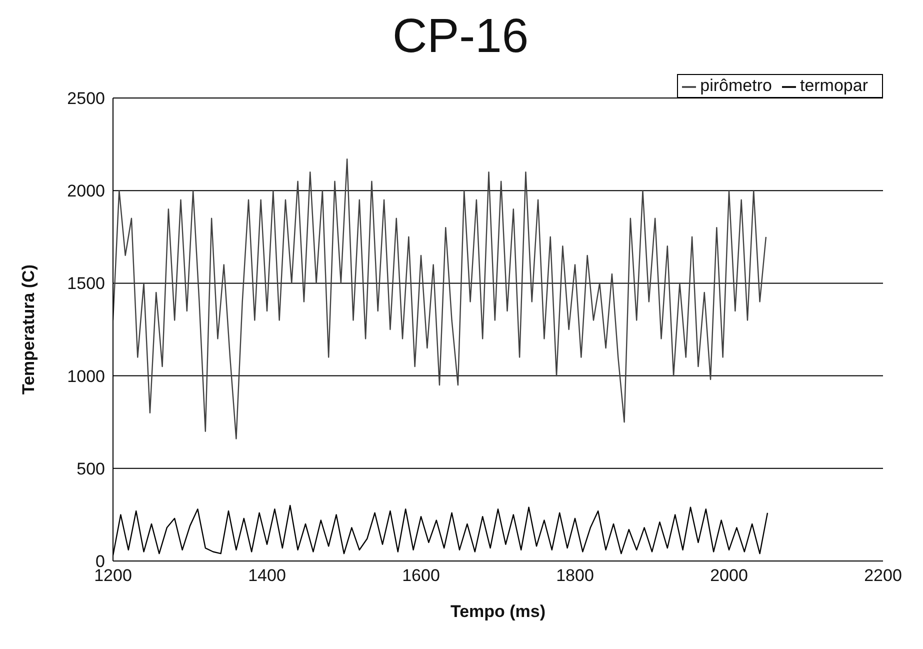 The width and height of the screenshot is (923, 649). Describe the element at coordinates (86, 191) in the screenshot. I see `y-tick-label: 2000` at that location.